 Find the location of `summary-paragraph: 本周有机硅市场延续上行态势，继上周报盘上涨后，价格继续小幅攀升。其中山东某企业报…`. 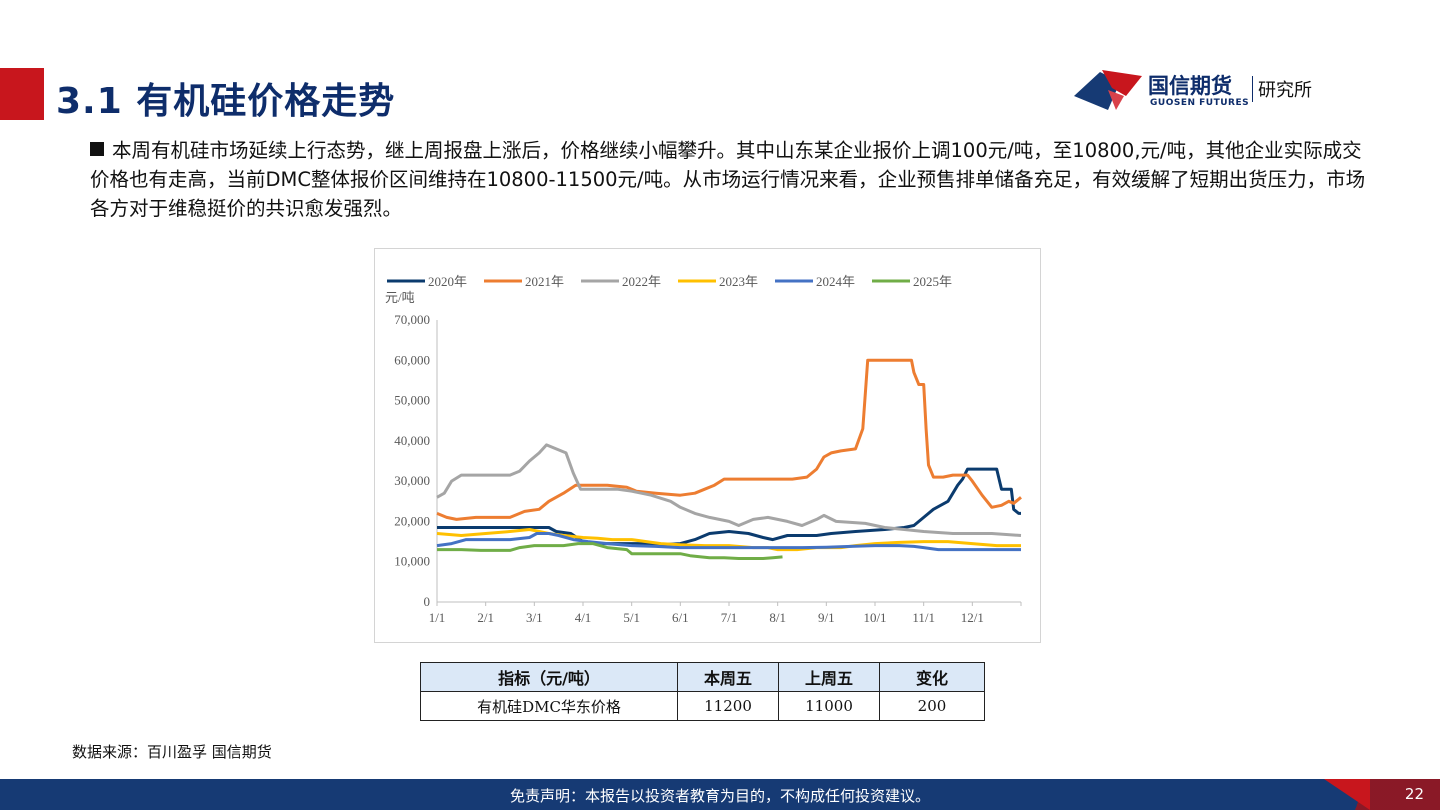

summary-paragraph: 本周有机硅市场延续上行态势，继上周报盘上涨后，价格继续小幅攀升。其中山东某企业报… is located at coordinates (730, 179).